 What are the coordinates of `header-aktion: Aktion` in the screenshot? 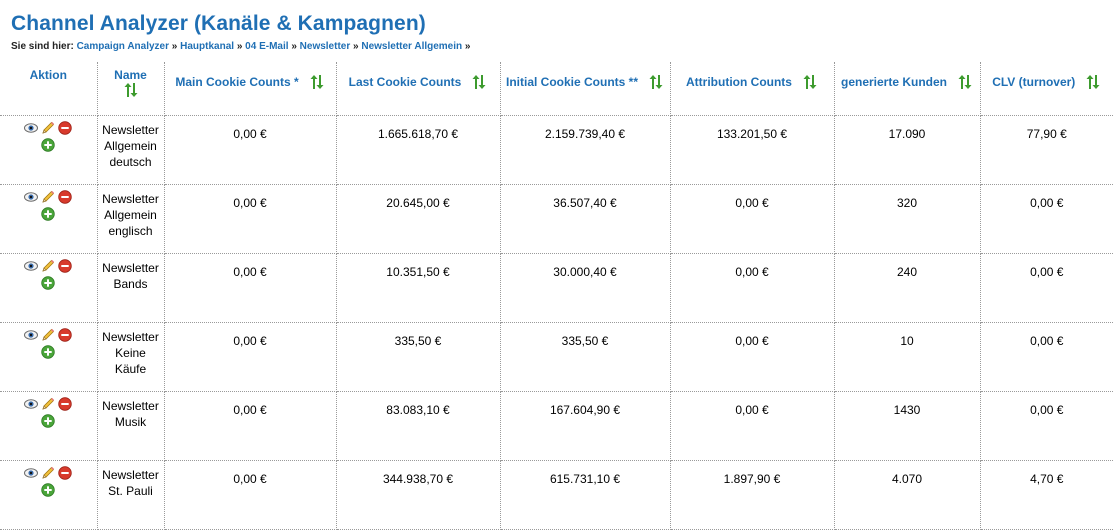 It's located at (48, 89).